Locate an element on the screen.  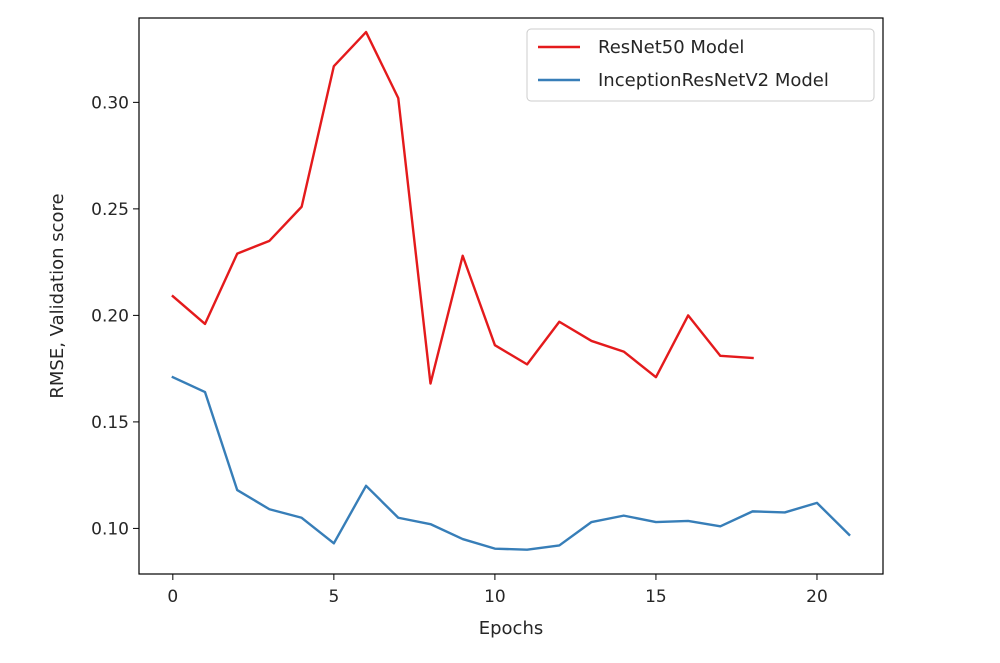
y-tick-label: 0.30 is located at coordinates (110, 103).